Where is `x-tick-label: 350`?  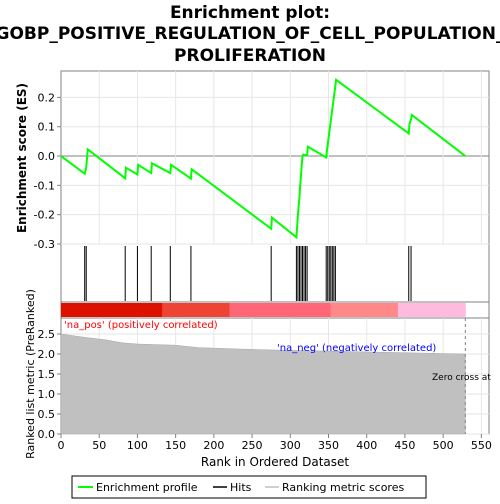 x-tick-label: 350 is located at coordinates (328, 445).